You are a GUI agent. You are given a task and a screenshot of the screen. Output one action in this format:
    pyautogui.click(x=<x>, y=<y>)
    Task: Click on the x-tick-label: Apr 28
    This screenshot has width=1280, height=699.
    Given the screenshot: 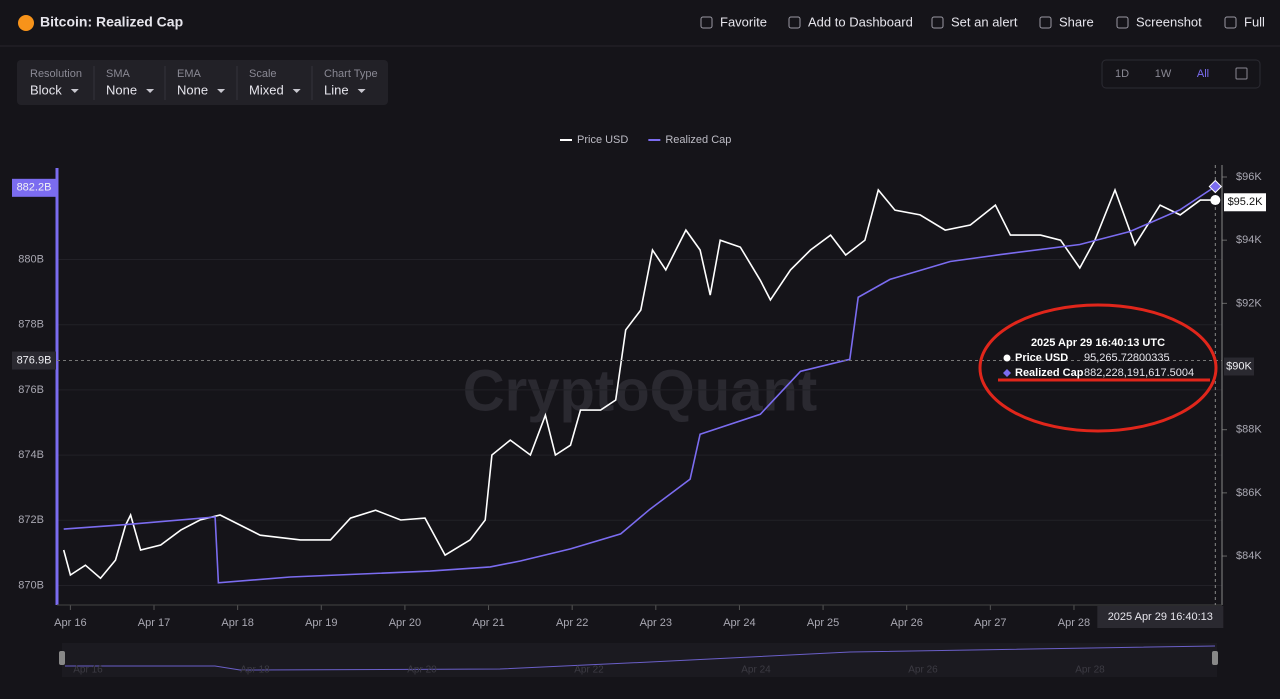 What is the action you would take?
    pyautogui.click(x=1074, y=623)
    